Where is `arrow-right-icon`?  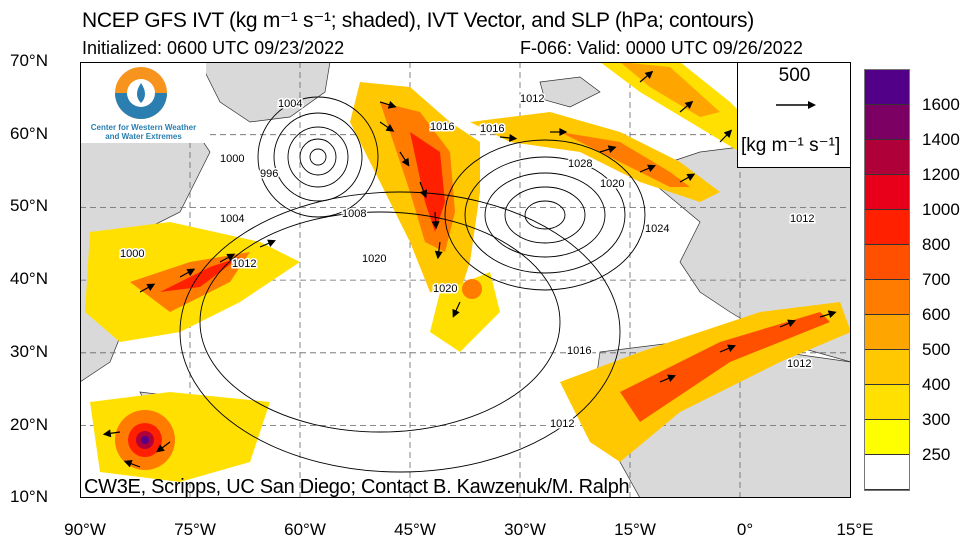 arrow-right-icon is located at coordinates (796, 105).